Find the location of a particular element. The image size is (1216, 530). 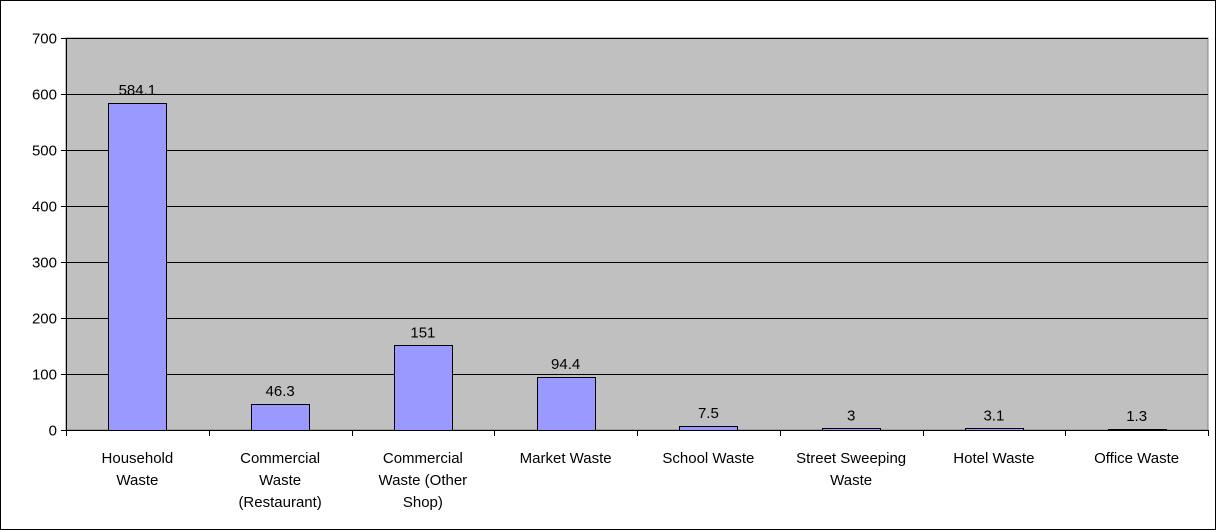

data-label: 7.5 is located at coordinates (708, 413).